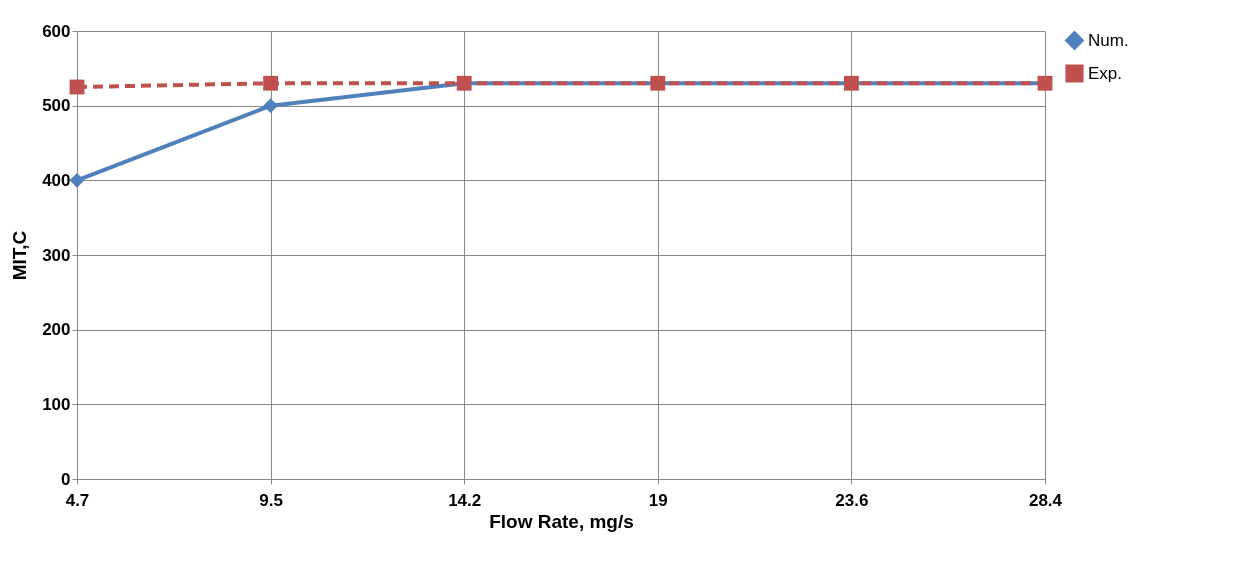 The height and width of the screenshot is (561, 1257). What do you see at coordinates (77, 500) in the screenshot?
I see `x-tick-label: 4.7` at bounding box center [77, 500].